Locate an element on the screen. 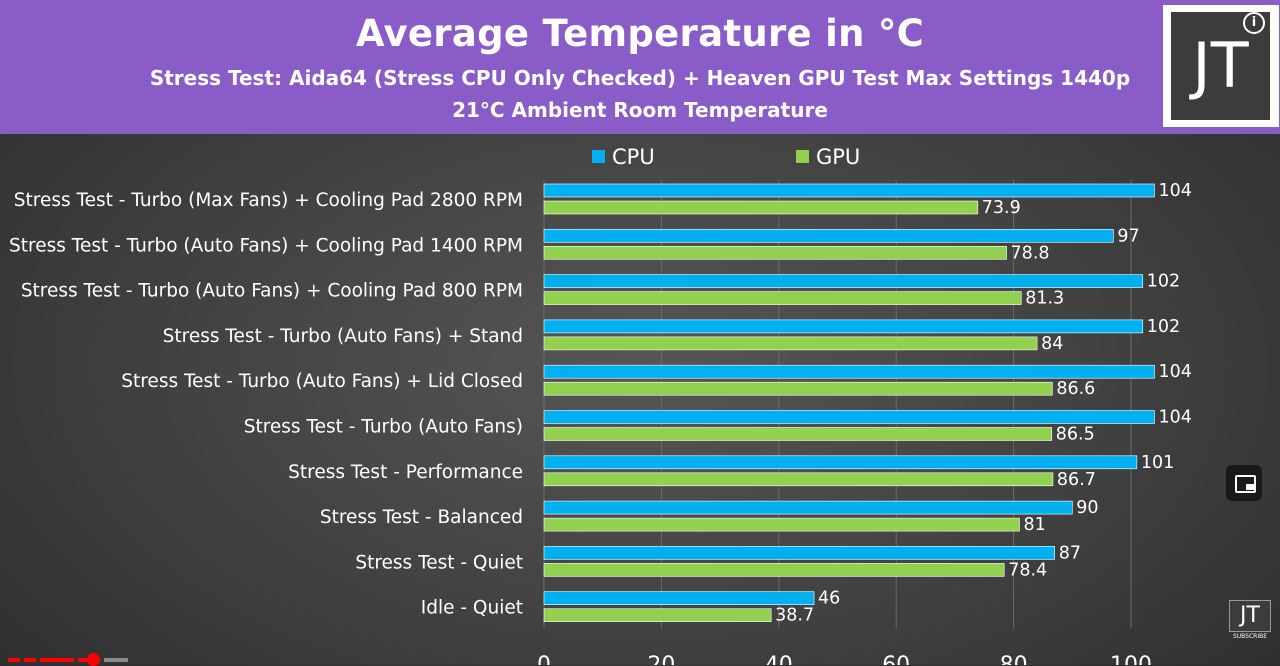 The width and height of the screenshot is (1280, 666). subscribe-watermark: JT SUBSCRIBE is located at coordinates (1250, 620).